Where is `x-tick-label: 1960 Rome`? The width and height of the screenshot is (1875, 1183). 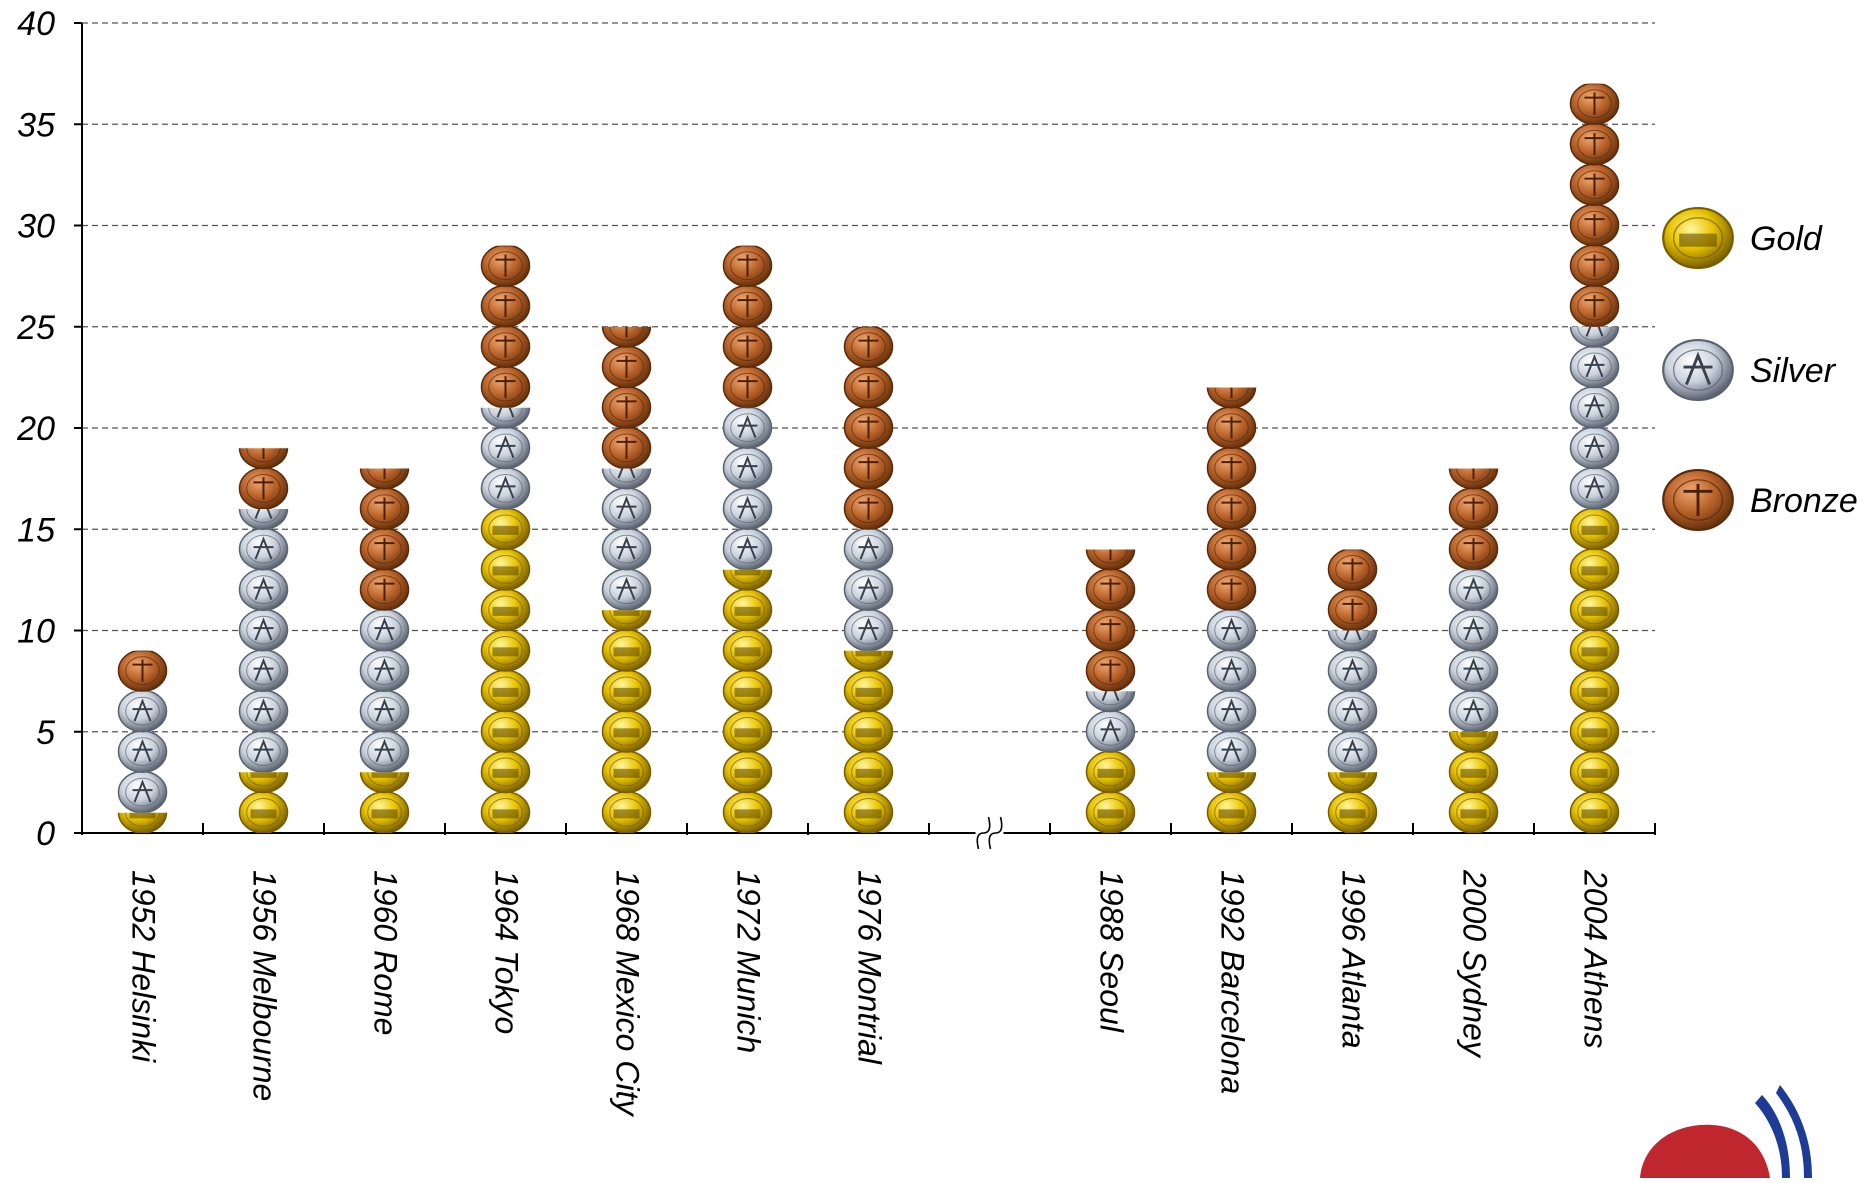 x-tick-label: 1960 Rome is located at coordinates (386, 952).